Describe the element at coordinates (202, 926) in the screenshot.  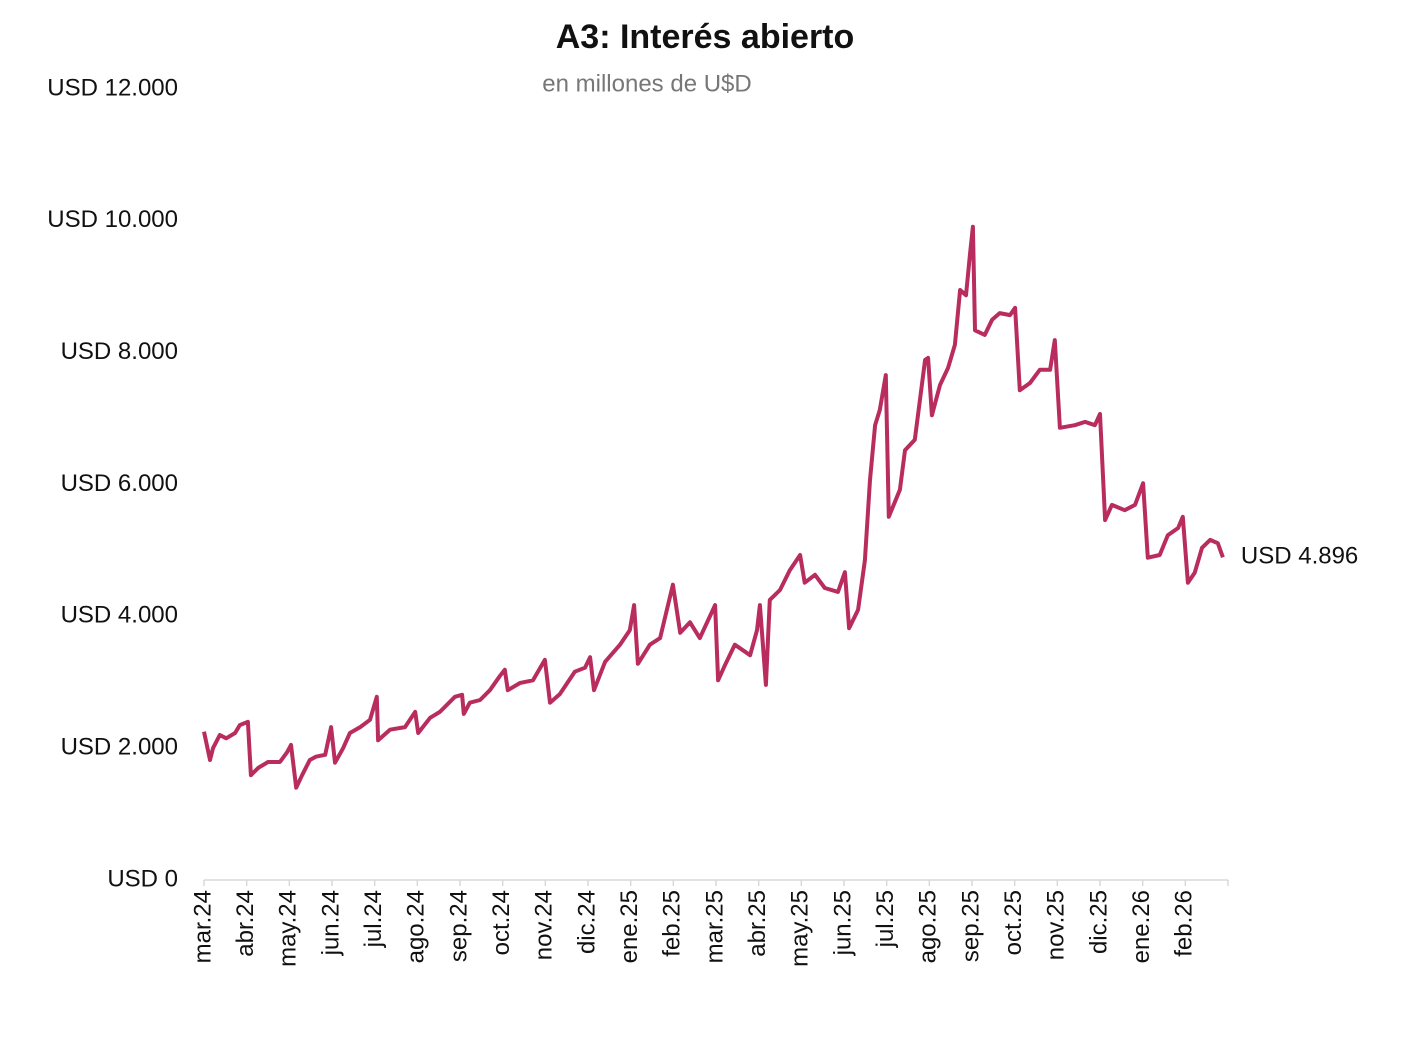
I see `x-tick-label: mar.24` at that location.